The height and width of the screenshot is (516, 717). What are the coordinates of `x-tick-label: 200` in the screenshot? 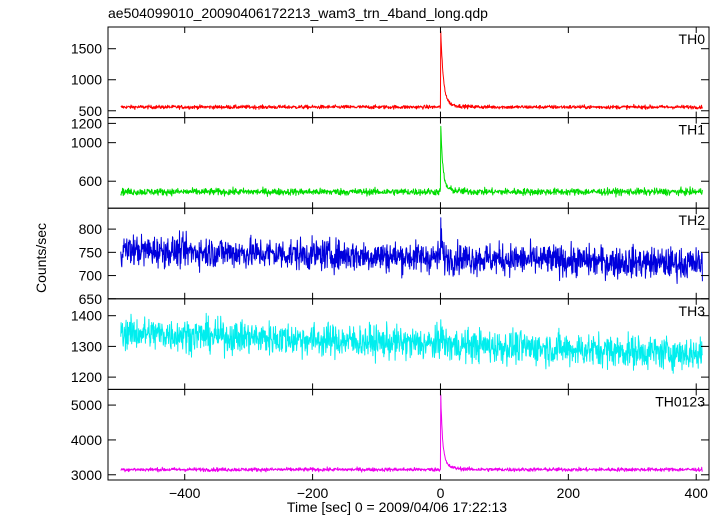 It's located at (569, 493).